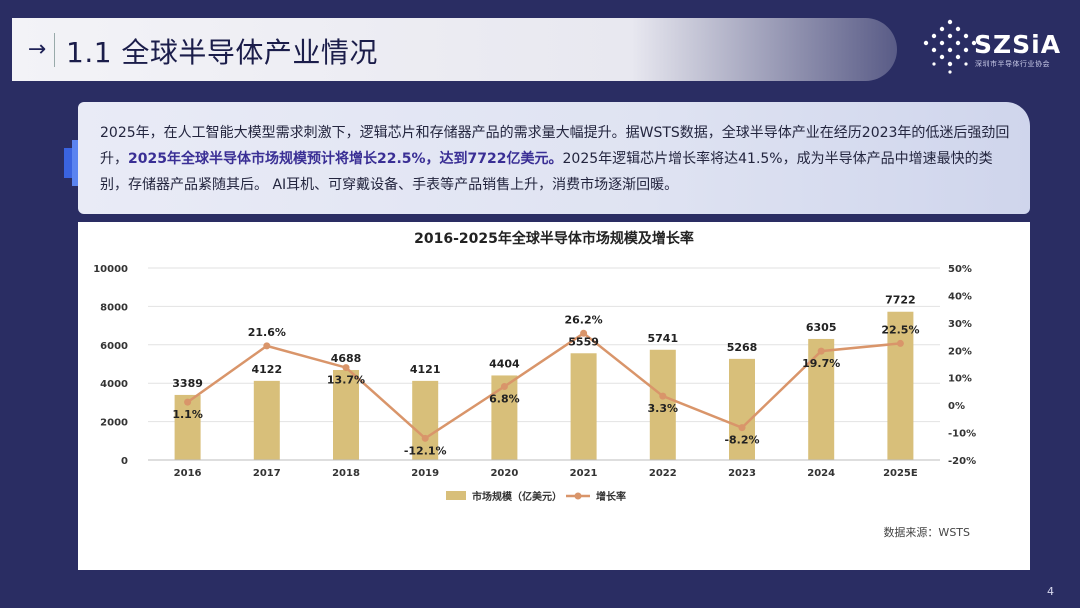 The height and width of the screenshot is (608, 1080). What do you see at coordinates (960, 379) in the screenshot?
I see `y-right-tick: 10%` at bounding box center [960, 379].